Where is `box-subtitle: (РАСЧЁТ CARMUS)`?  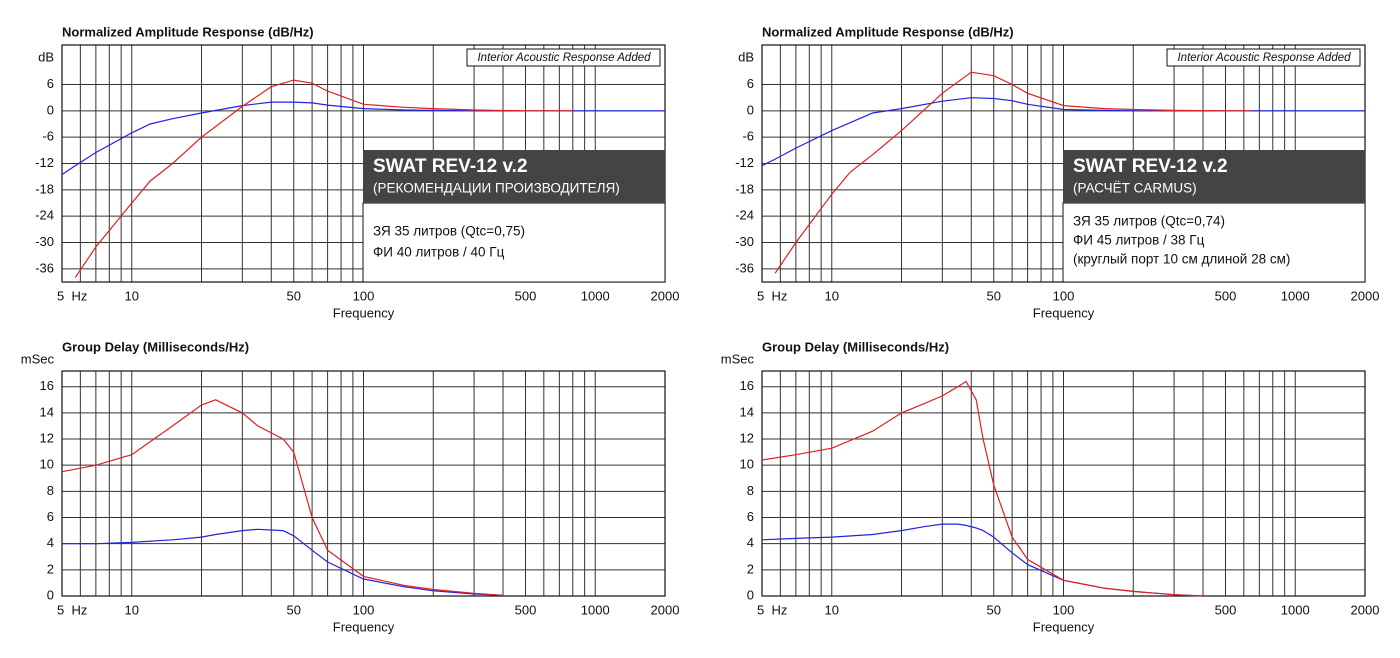
box-subtitle: (РАСЧЁТ CARMUS) is located at coordinates (1135, 188).